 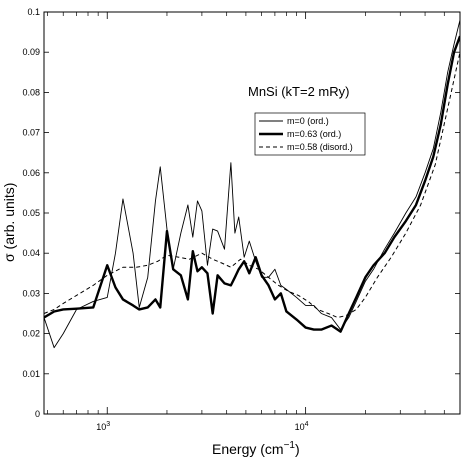 What do you see at coordinates (298, 91) in the screenshot?
I see `chart-annotation: MnSi (kT=2 mRy)` at bounding box center [298, 91].